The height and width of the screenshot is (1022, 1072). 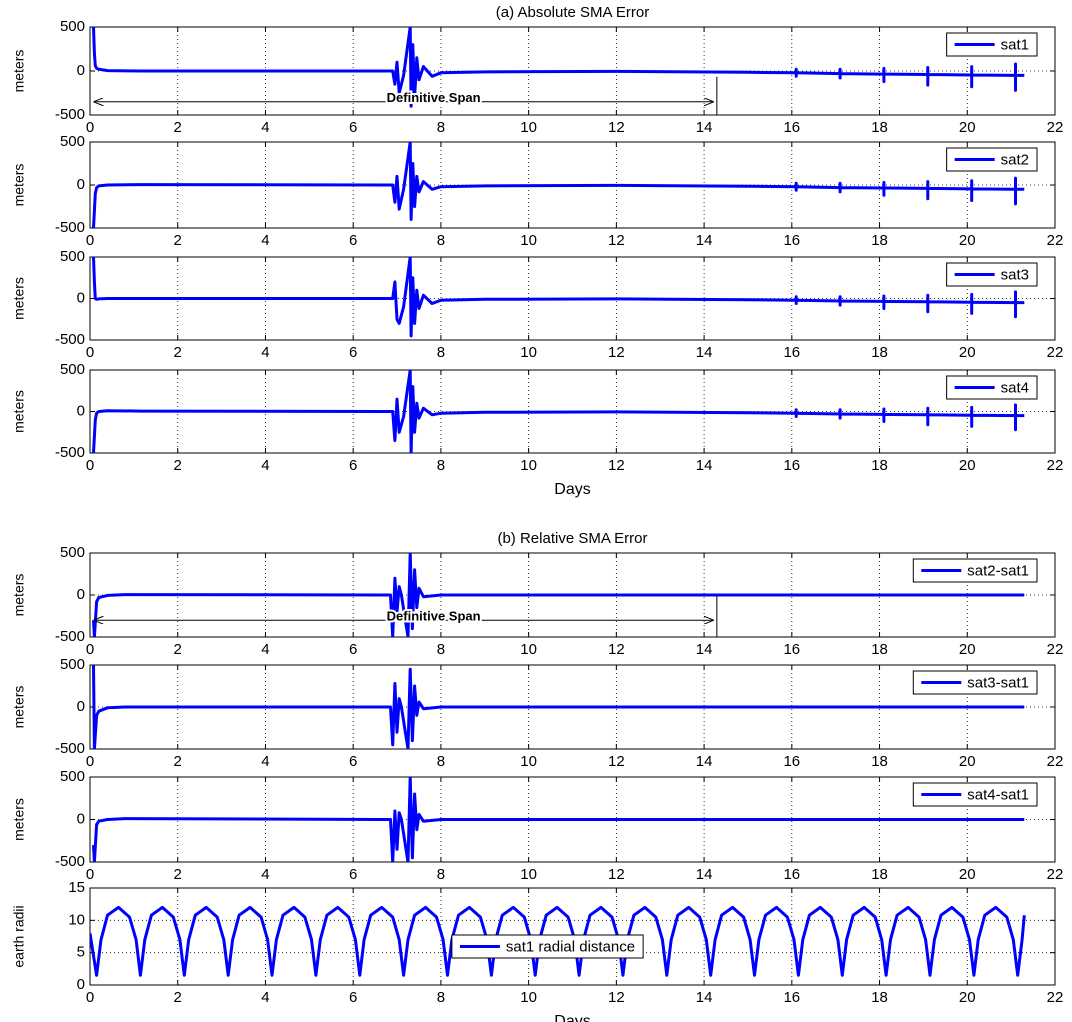 I want to click on legend: sat1 radial distance, so click(x=547, y=946).